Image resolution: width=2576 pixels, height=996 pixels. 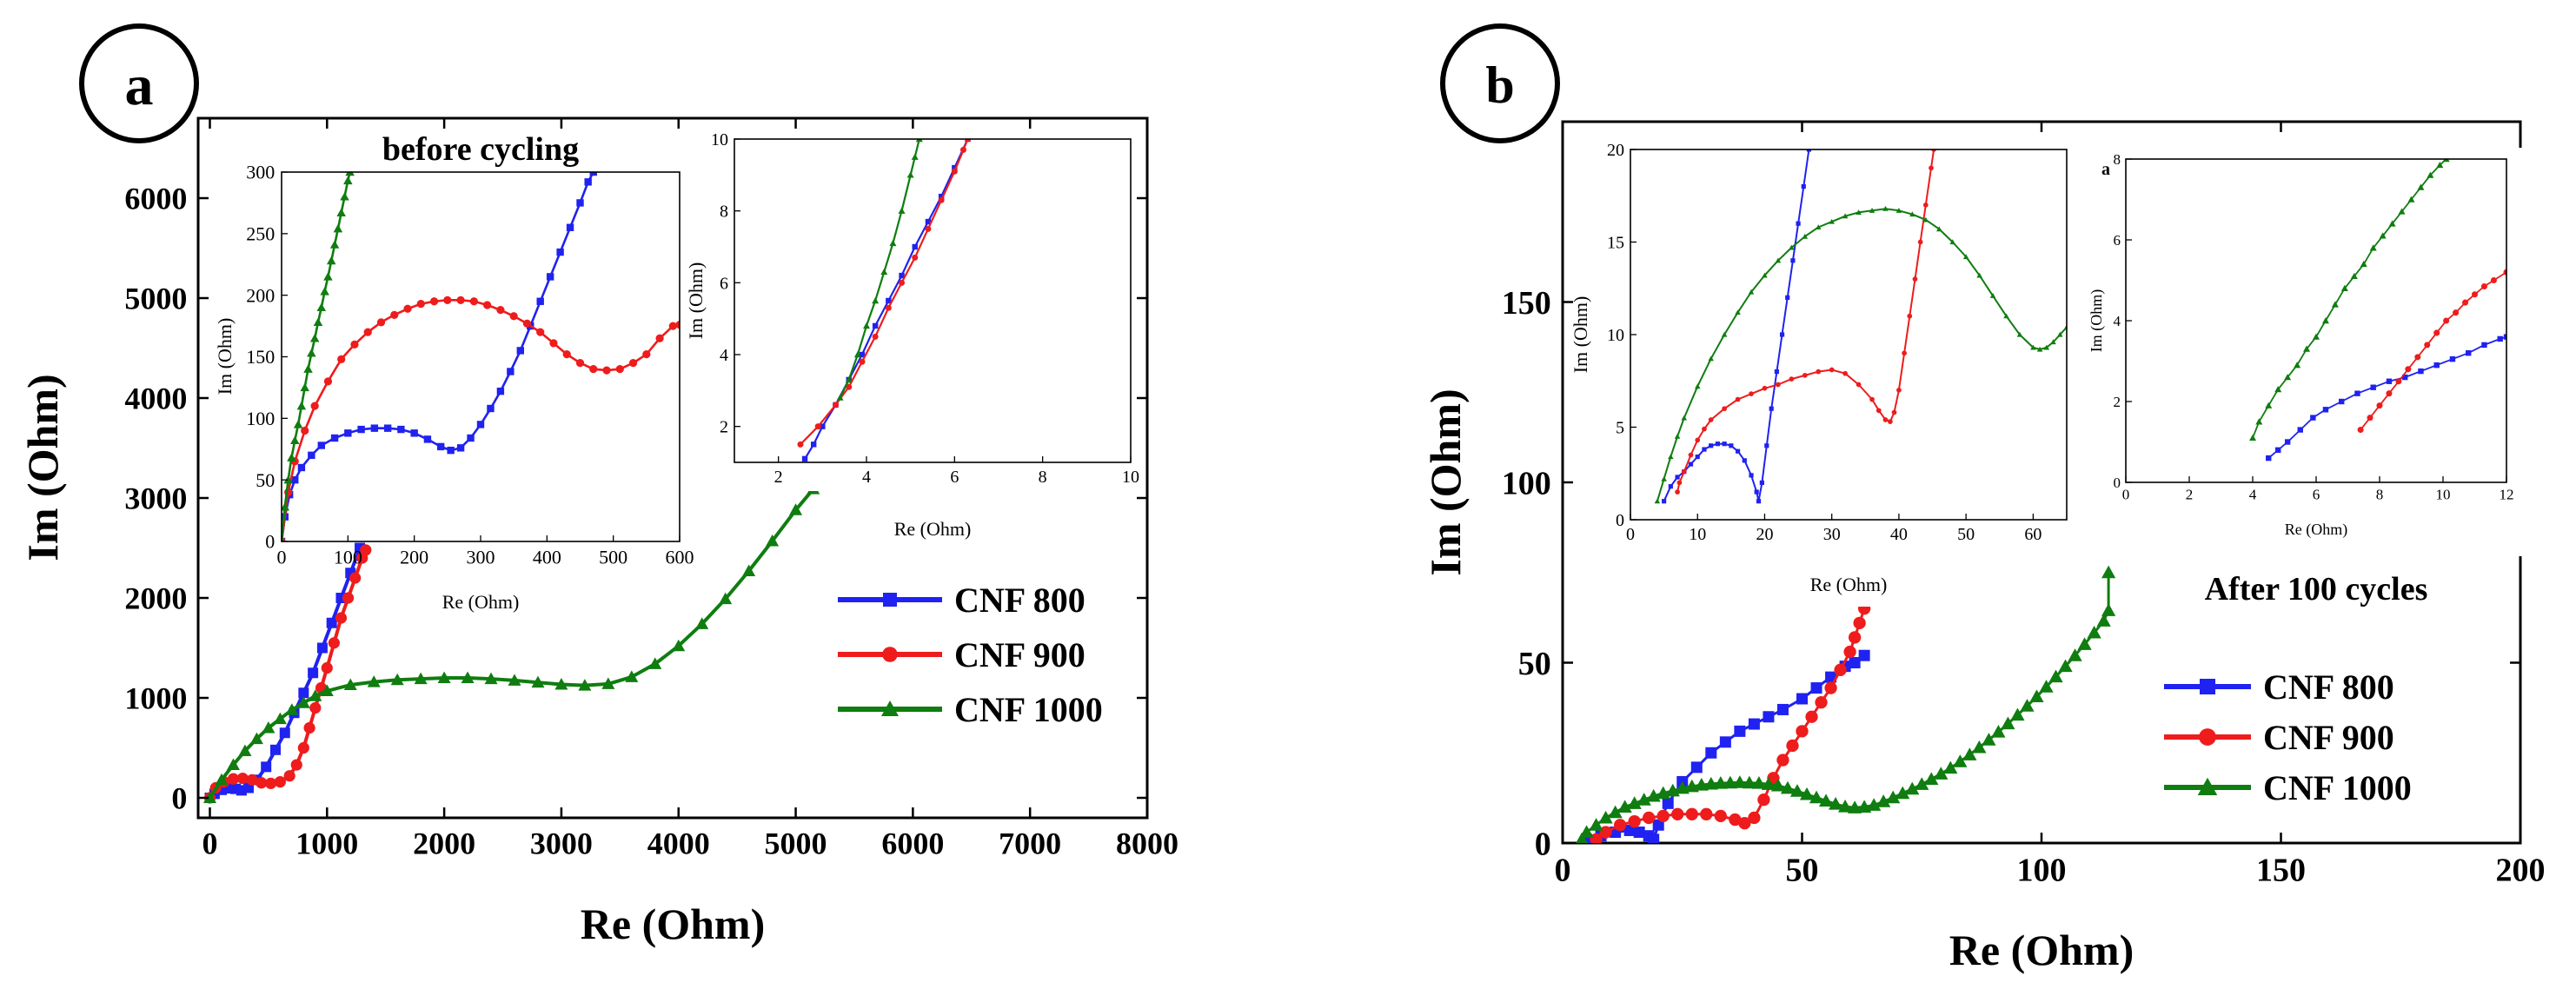 I want to click on b-inset-2-series, so click(x=2377, y=310).